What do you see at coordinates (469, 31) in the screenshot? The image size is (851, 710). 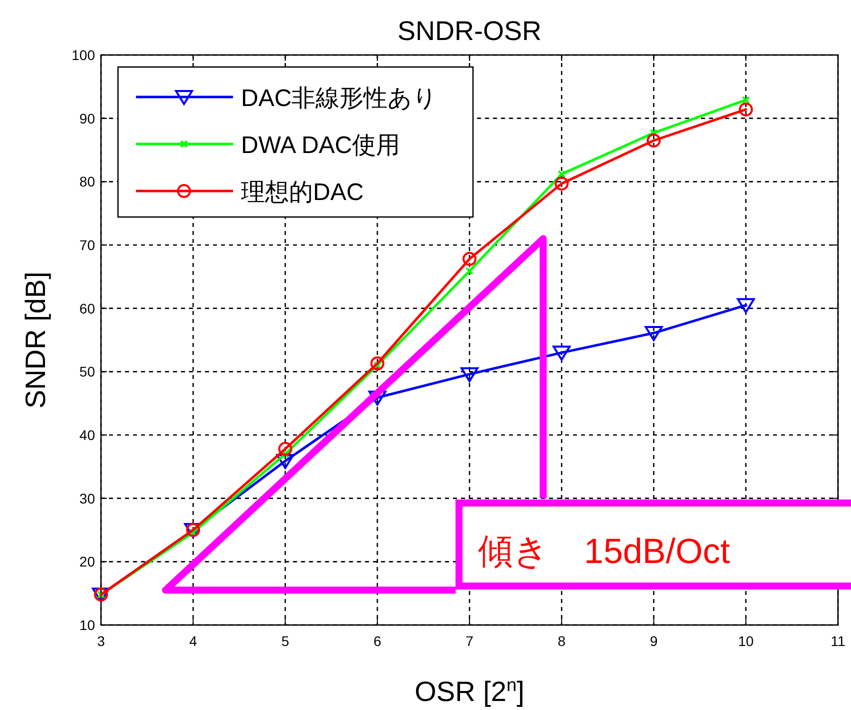 I see `chart-title: SNDR-OSR` at bounding box center [469, 31].